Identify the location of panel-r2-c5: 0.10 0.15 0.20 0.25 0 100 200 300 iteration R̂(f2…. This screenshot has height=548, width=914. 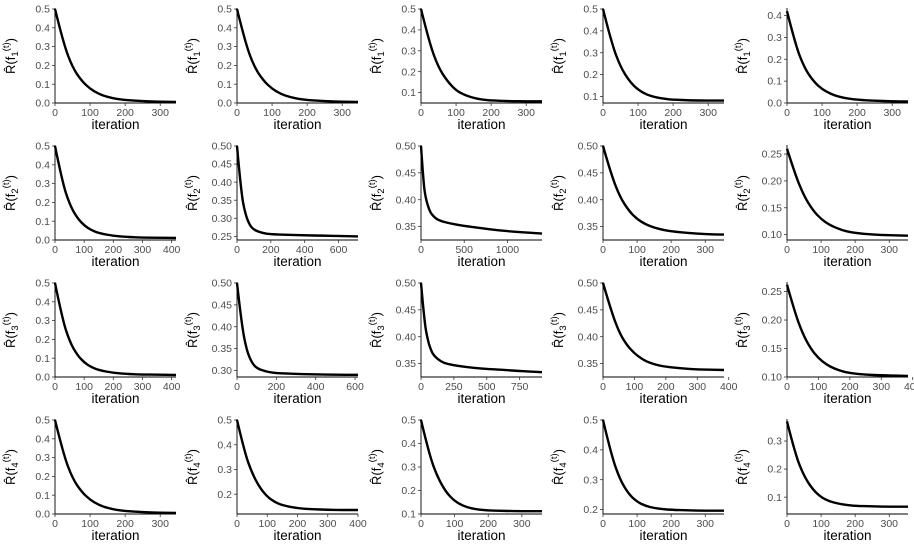
(821, 207).